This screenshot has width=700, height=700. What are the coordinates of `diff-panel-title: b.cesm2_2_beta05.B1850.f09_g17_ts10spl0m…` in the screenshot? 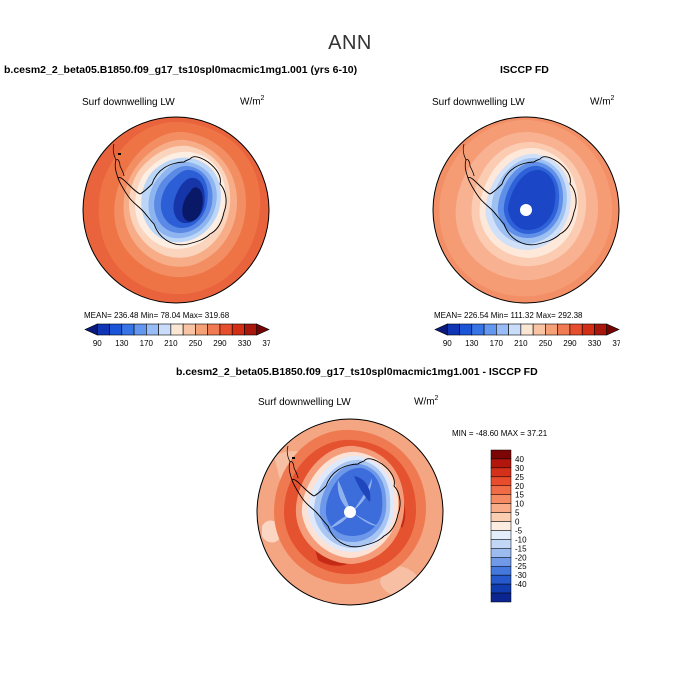 It's located at (357, 372).